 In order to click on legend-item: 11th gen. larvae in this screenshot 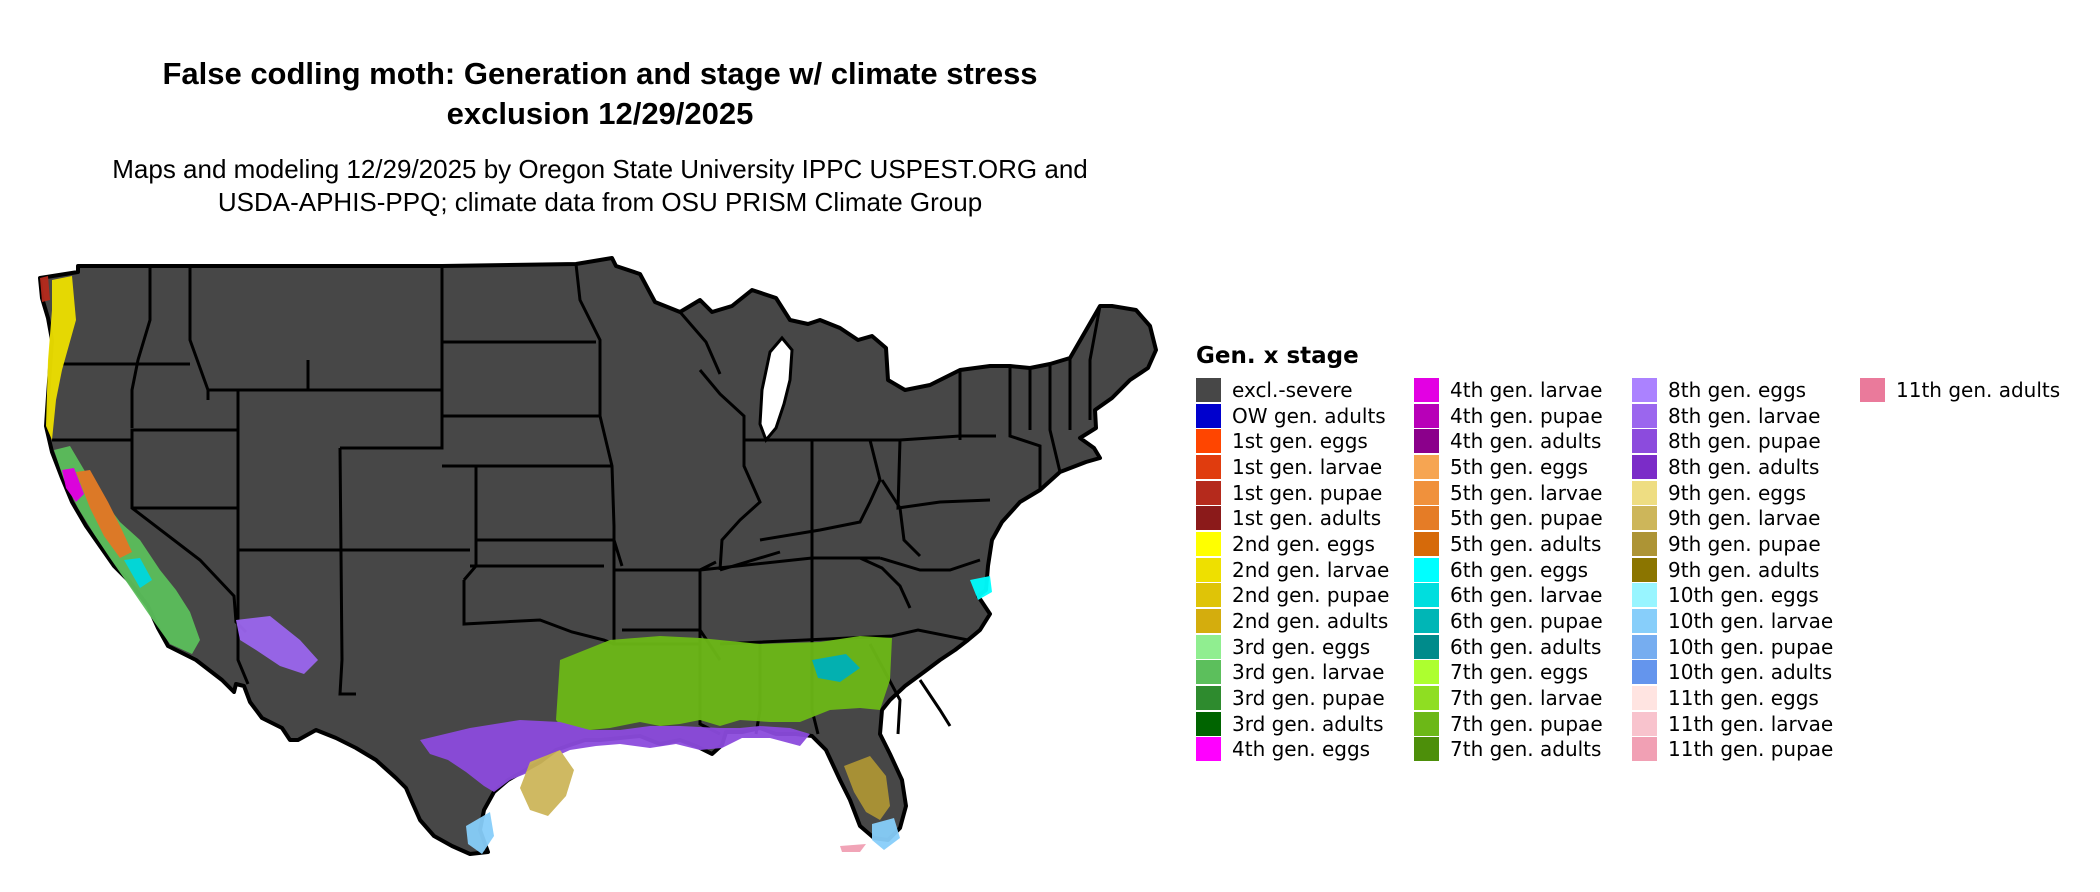, I will do `click(1746, 724)`.